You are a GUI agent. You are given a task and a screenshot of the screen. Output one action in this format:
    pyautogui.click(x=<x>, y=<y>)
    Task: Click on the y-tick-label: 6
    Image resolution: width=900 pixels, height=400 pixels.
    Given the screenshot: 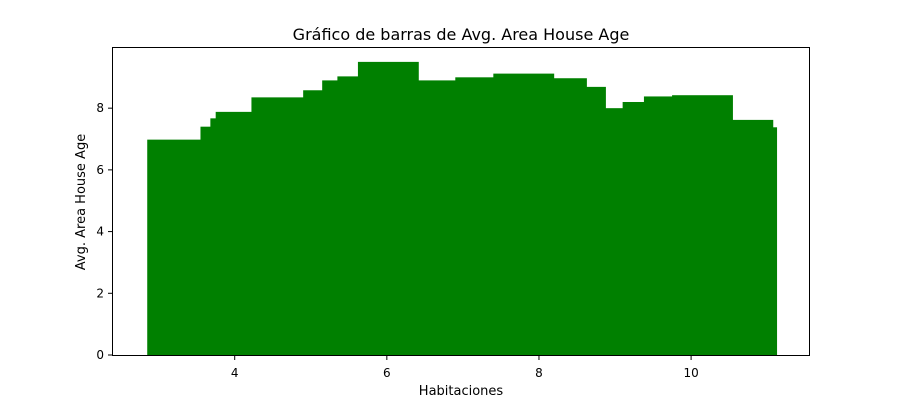 What is the action you would take?
    pyautogui.click(x=100, y=170)
    